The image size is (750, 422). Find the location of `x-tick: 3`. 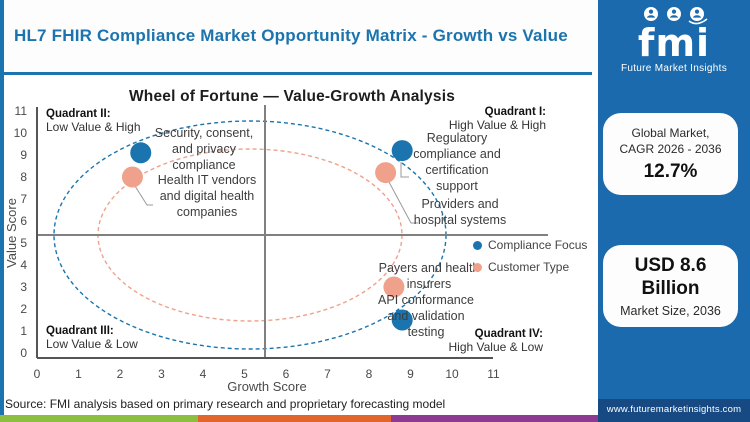

x-tick: 3 is located at coordinates (161, 374).